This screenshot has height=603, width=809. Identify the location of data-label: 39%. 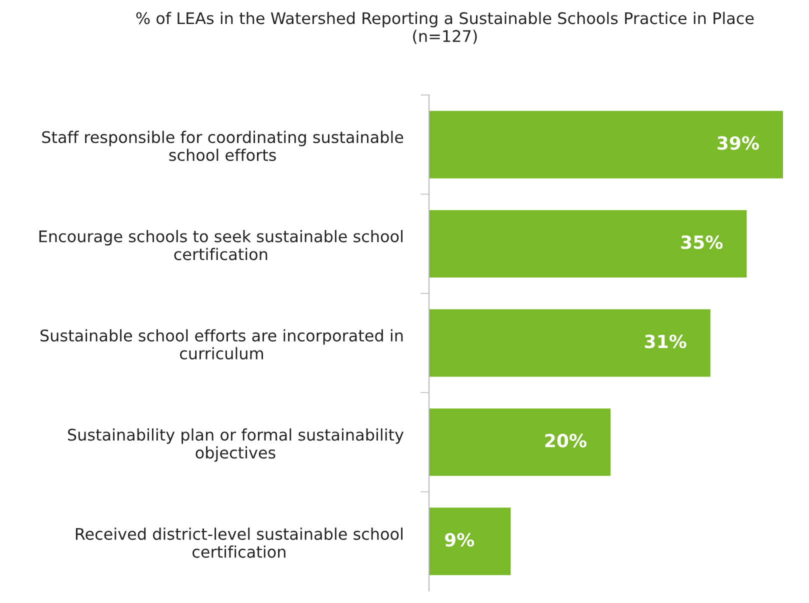
(738, 143).